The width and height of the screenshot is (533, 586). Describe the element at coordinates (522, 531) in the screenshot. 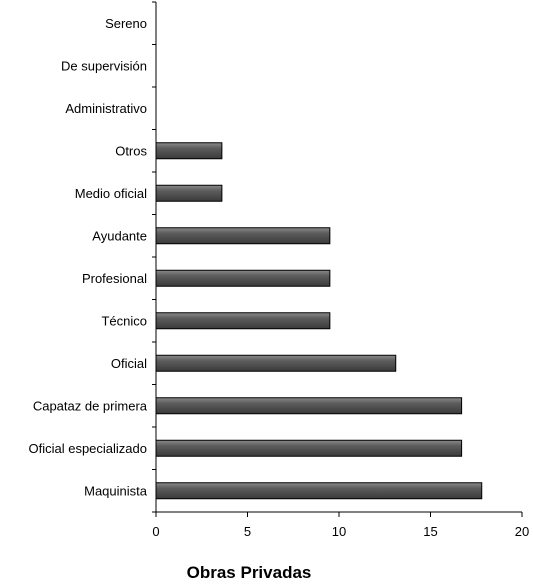

I see `x-tick-label: 20` at that location.